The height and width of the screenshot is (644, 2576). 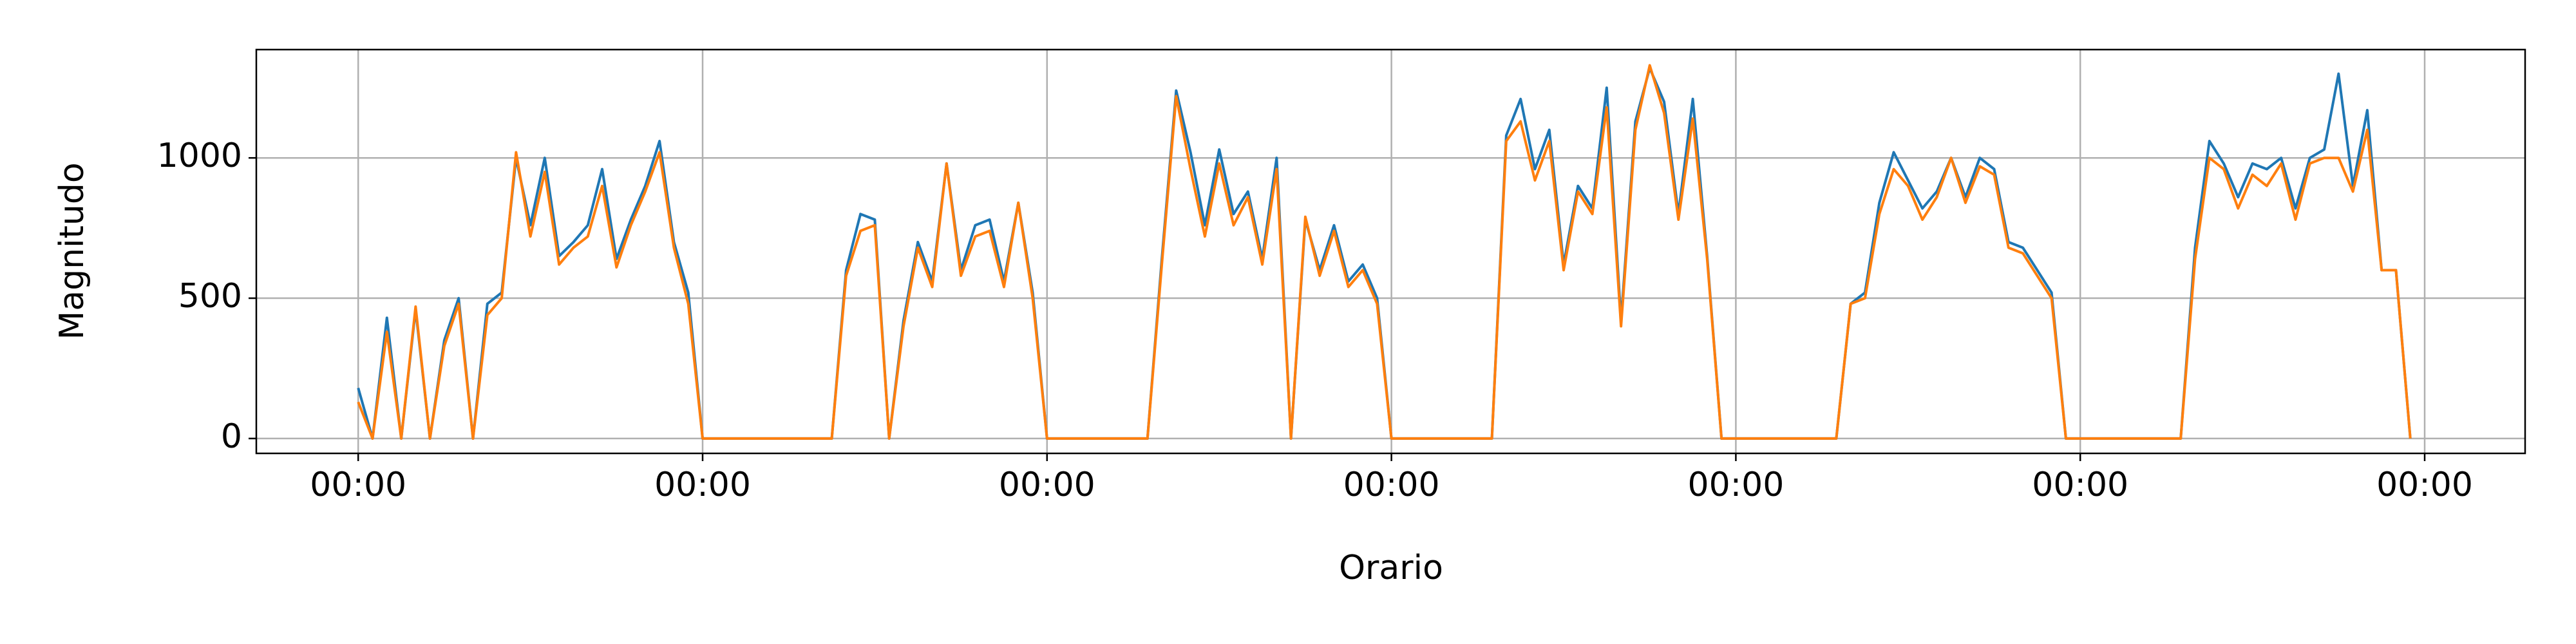 What do you see at coordinates (210, 296) in the screenshot?
I see `y-tick-label: 500` at bounding box center [210, 296].